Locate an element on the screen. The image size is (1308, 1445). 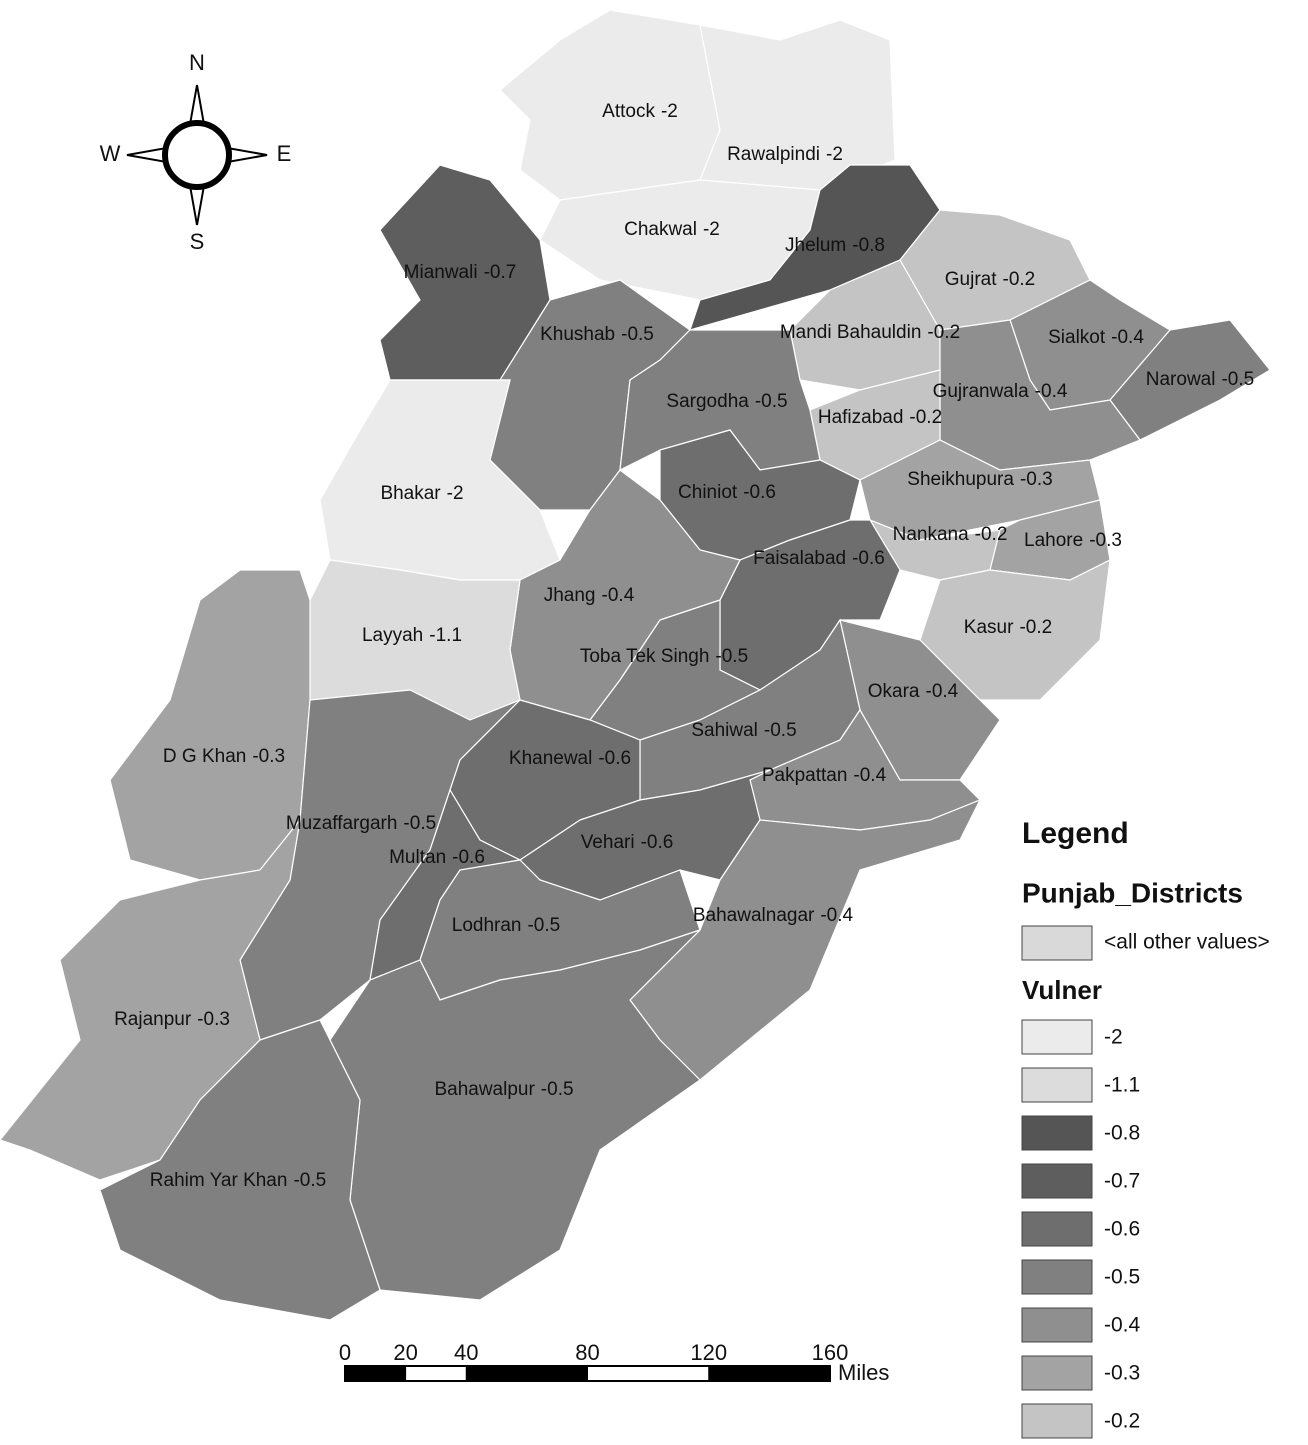
district-name: Nankana is located at coordinates (931, 534).